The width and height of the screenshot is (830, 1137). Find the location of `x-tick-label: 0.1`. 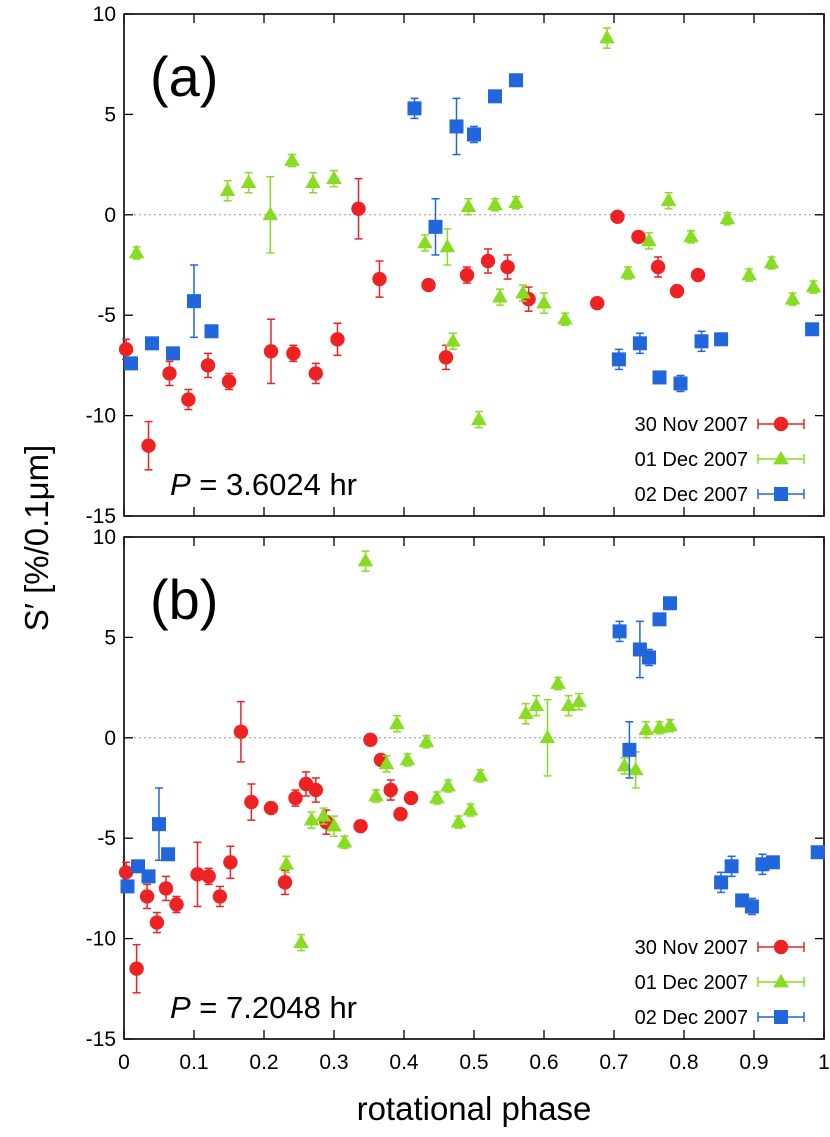

x-tick-label: 0.1 is located at coordinates (193, 1062).